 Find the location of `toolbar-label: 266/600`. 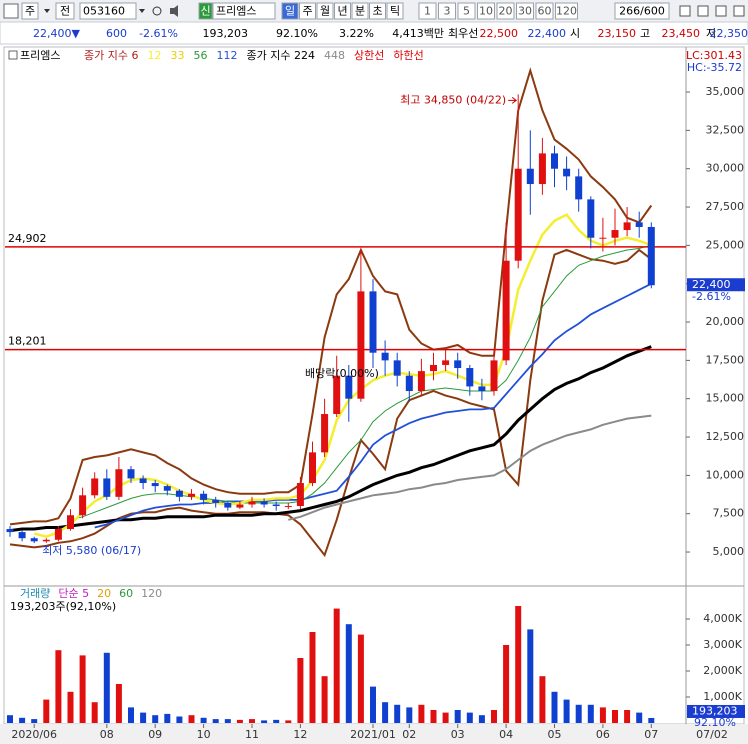

toolbar-label: 266/600 is located at coordinates (642, 11).